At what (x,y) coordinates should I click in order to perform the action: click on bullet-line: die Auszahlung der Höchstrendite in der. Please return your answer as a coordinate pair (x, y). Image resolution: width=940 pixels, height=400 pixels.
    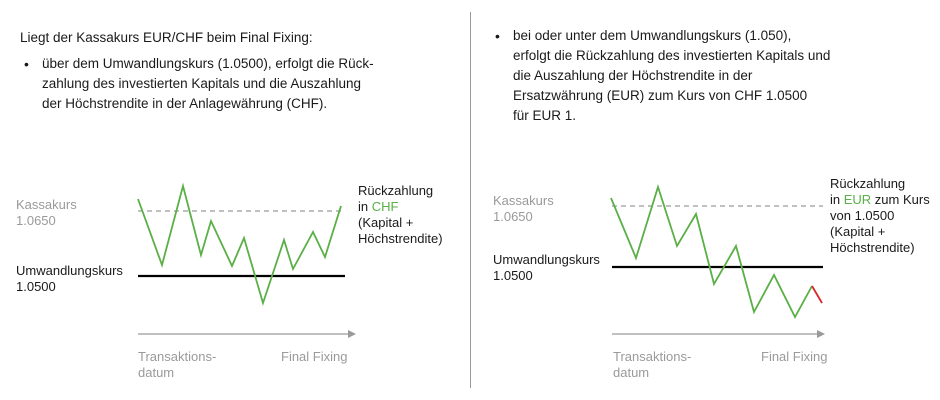
    Looking at the image, I should click on (633, 75).